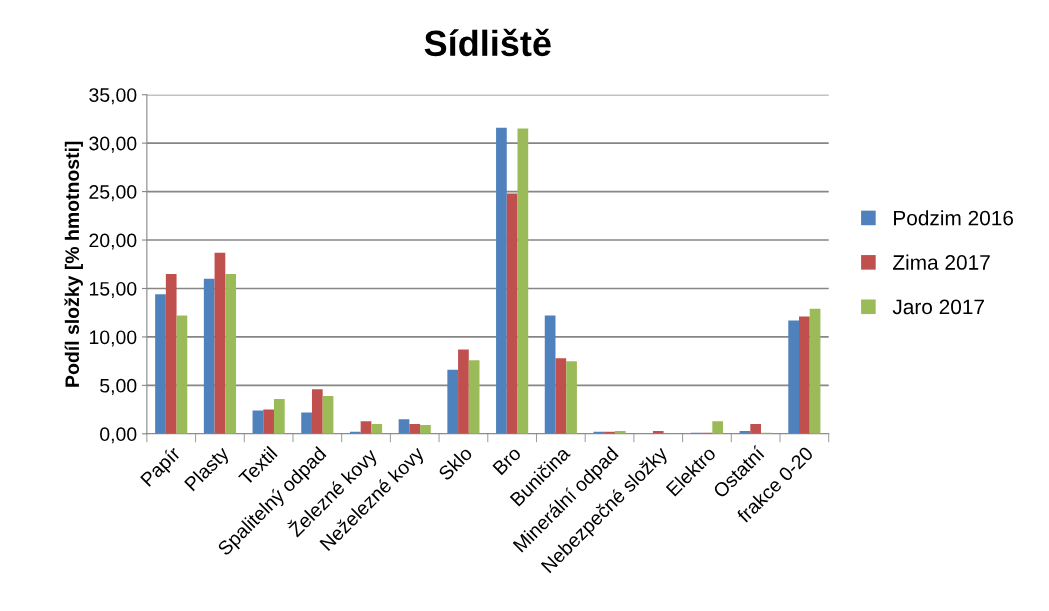 This screenshot has height=611, width=1049. What do you see at coordinates (113, 338) in the screenshot?
I see `y-tick-label: 10,00` at bounding box center [113, 338].